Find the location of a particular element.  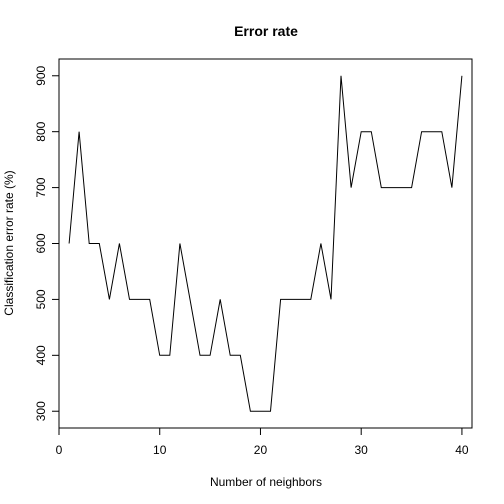

y-axis: 300 400 500 600 700 800 900 is located at coordinates (47, 243).